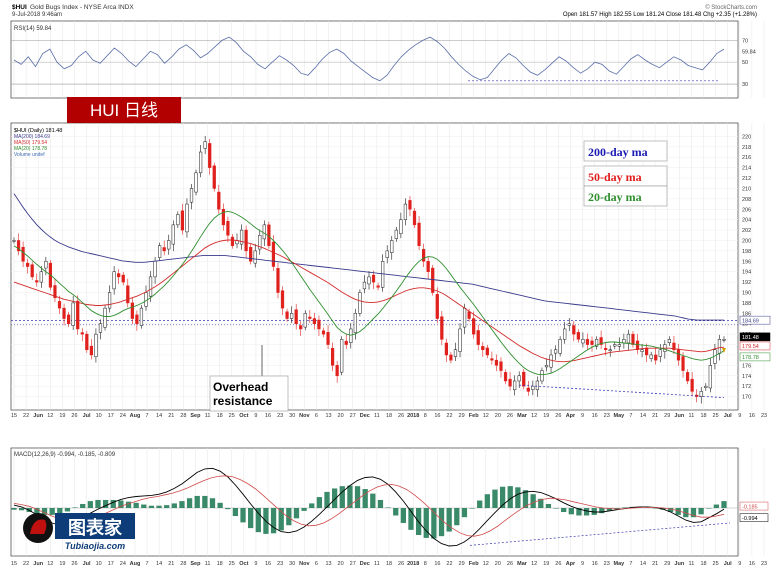 The height and width of the screenshot is (573, 771). I want to click on x-tick-label: 11, so click(377, 564).